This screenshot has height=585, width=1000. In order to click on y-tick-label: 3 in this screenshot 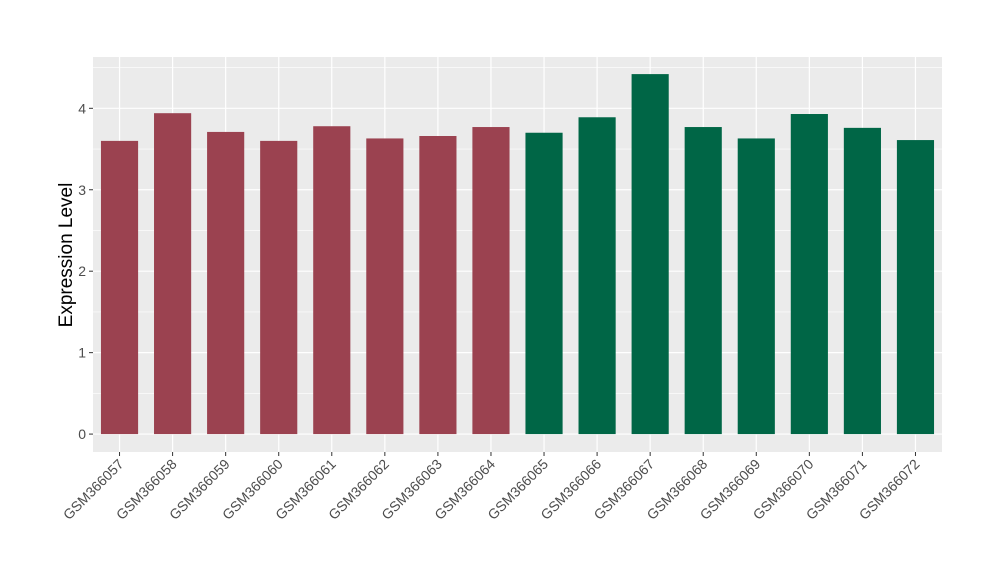, I will do `click(82, 190)`.